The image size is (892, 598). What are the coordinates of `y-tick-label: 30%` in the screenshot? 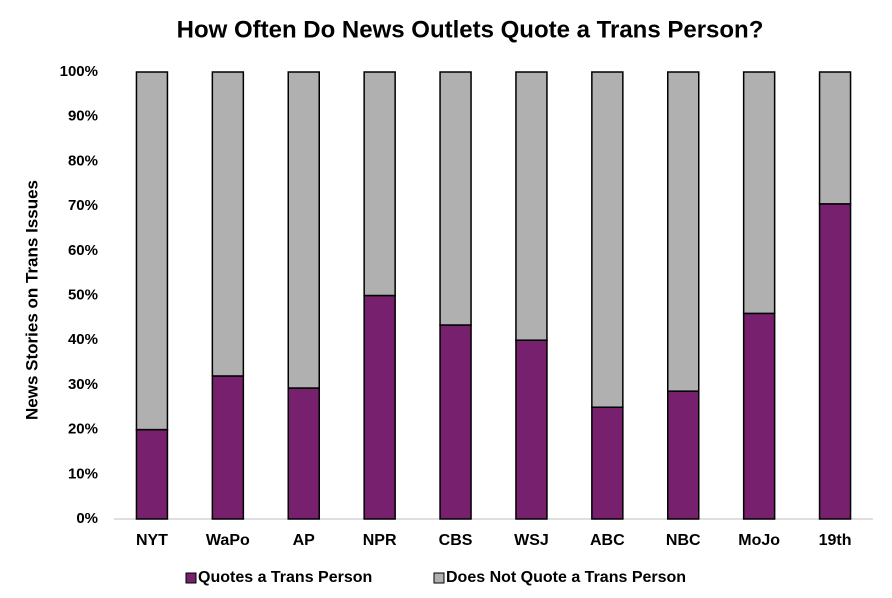 It's located at (83, 384).